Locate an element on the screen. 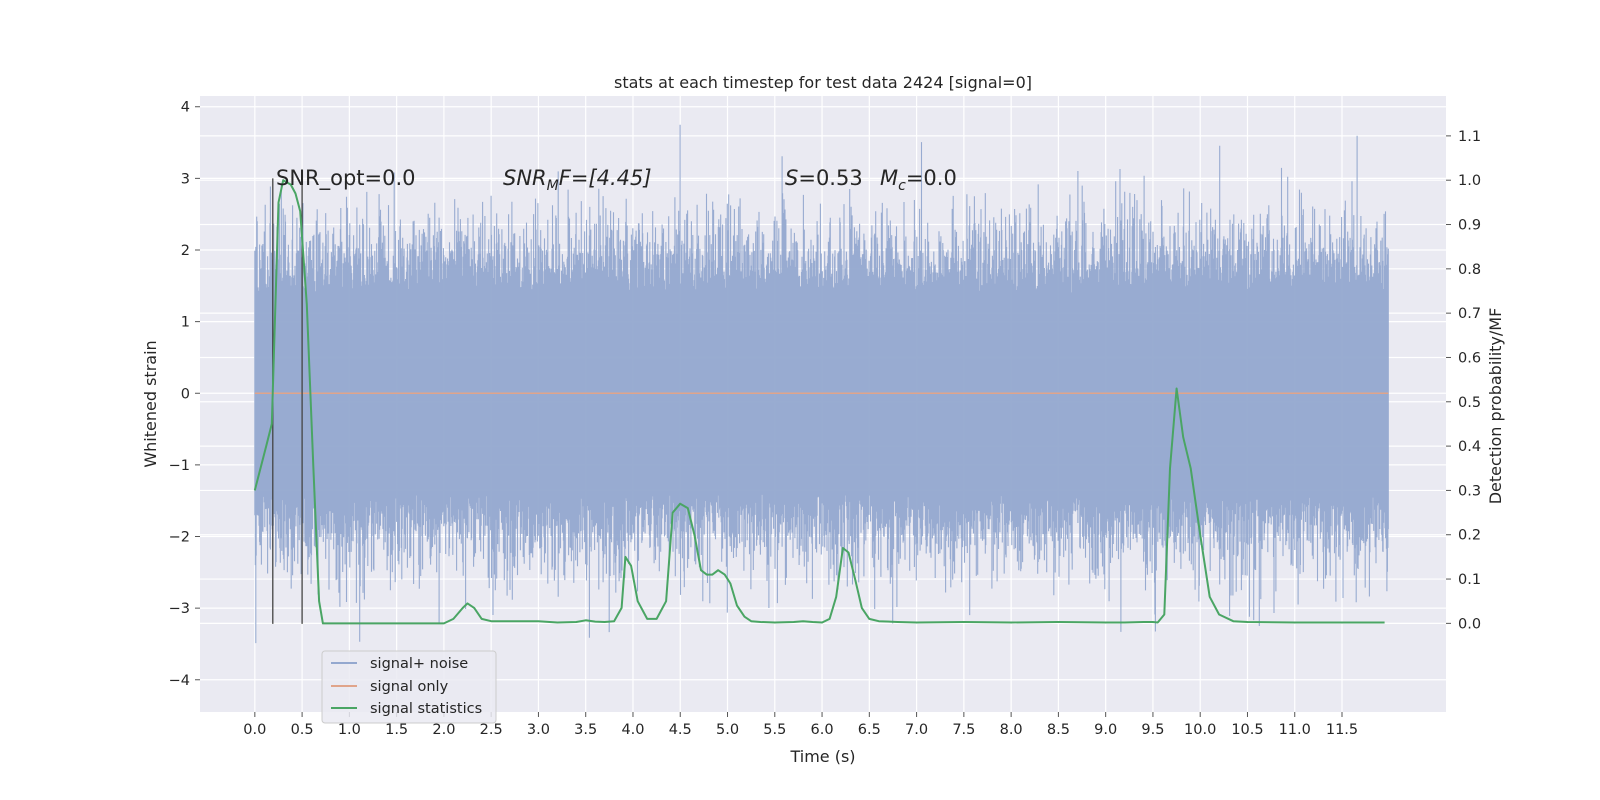 Image resolution: width=1600 pixels, height=800 pixels. x-tick-label: 2.0 is located at coordinates (443, 730).